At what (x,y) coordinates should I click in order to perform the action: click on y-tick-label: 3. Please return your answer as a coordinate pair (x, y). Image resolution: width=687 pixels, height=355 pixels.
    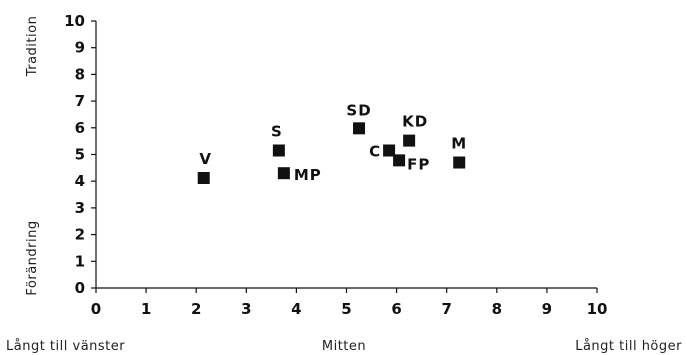
    Looking at the image, I should click on (80, 208).